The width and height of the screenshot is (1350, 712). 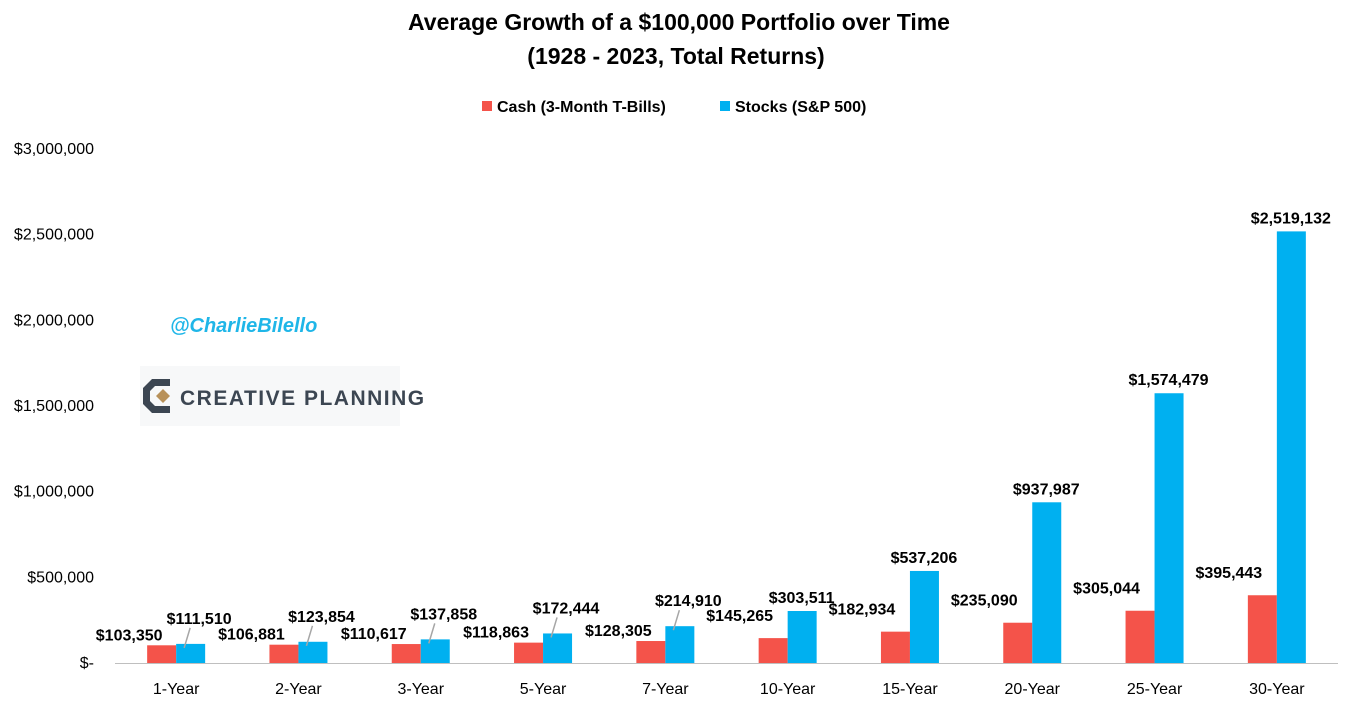 I want to click on y-tick-label: $1,000,000, so click(x=54, y=492).